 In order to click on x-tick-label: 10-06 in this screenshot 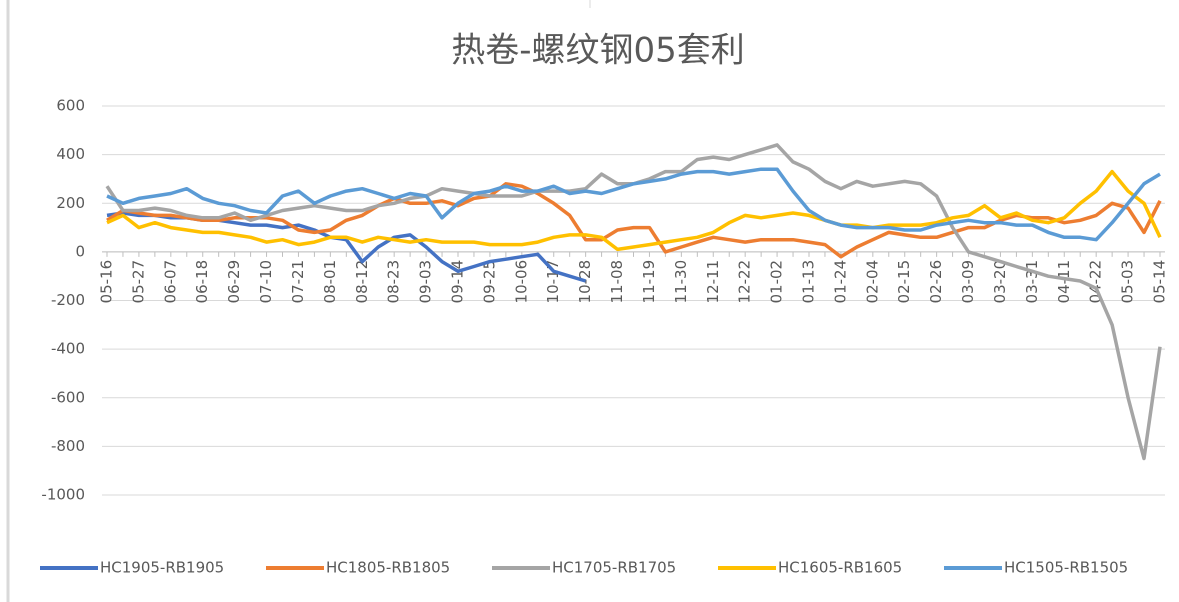, I will do `click(521, 282)`.